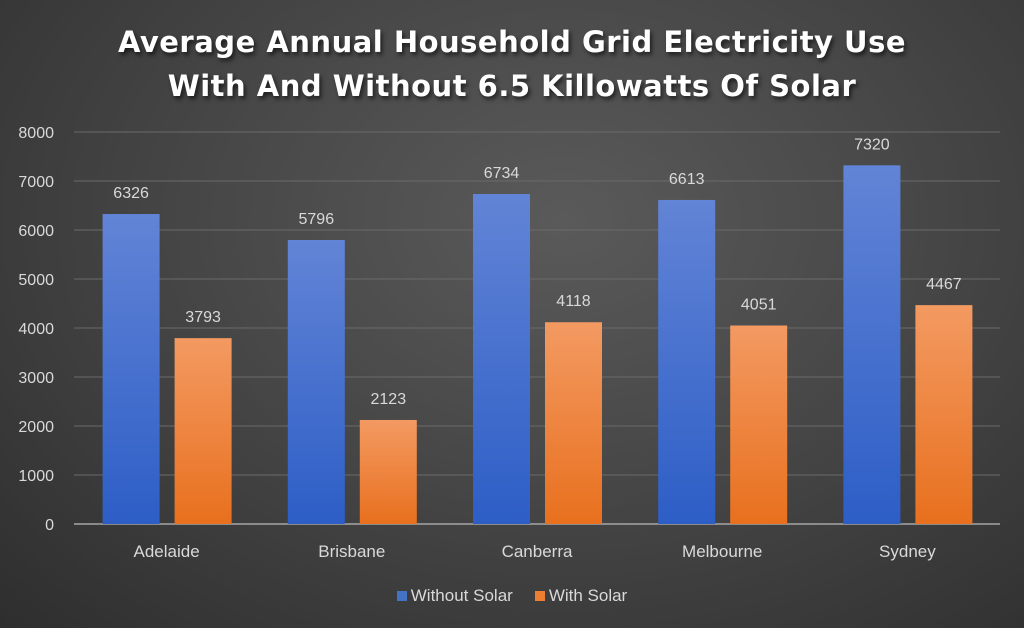  Describe the element at coordinates (317, 219) in the screenshot. I see `data-label: 5796` at that location.